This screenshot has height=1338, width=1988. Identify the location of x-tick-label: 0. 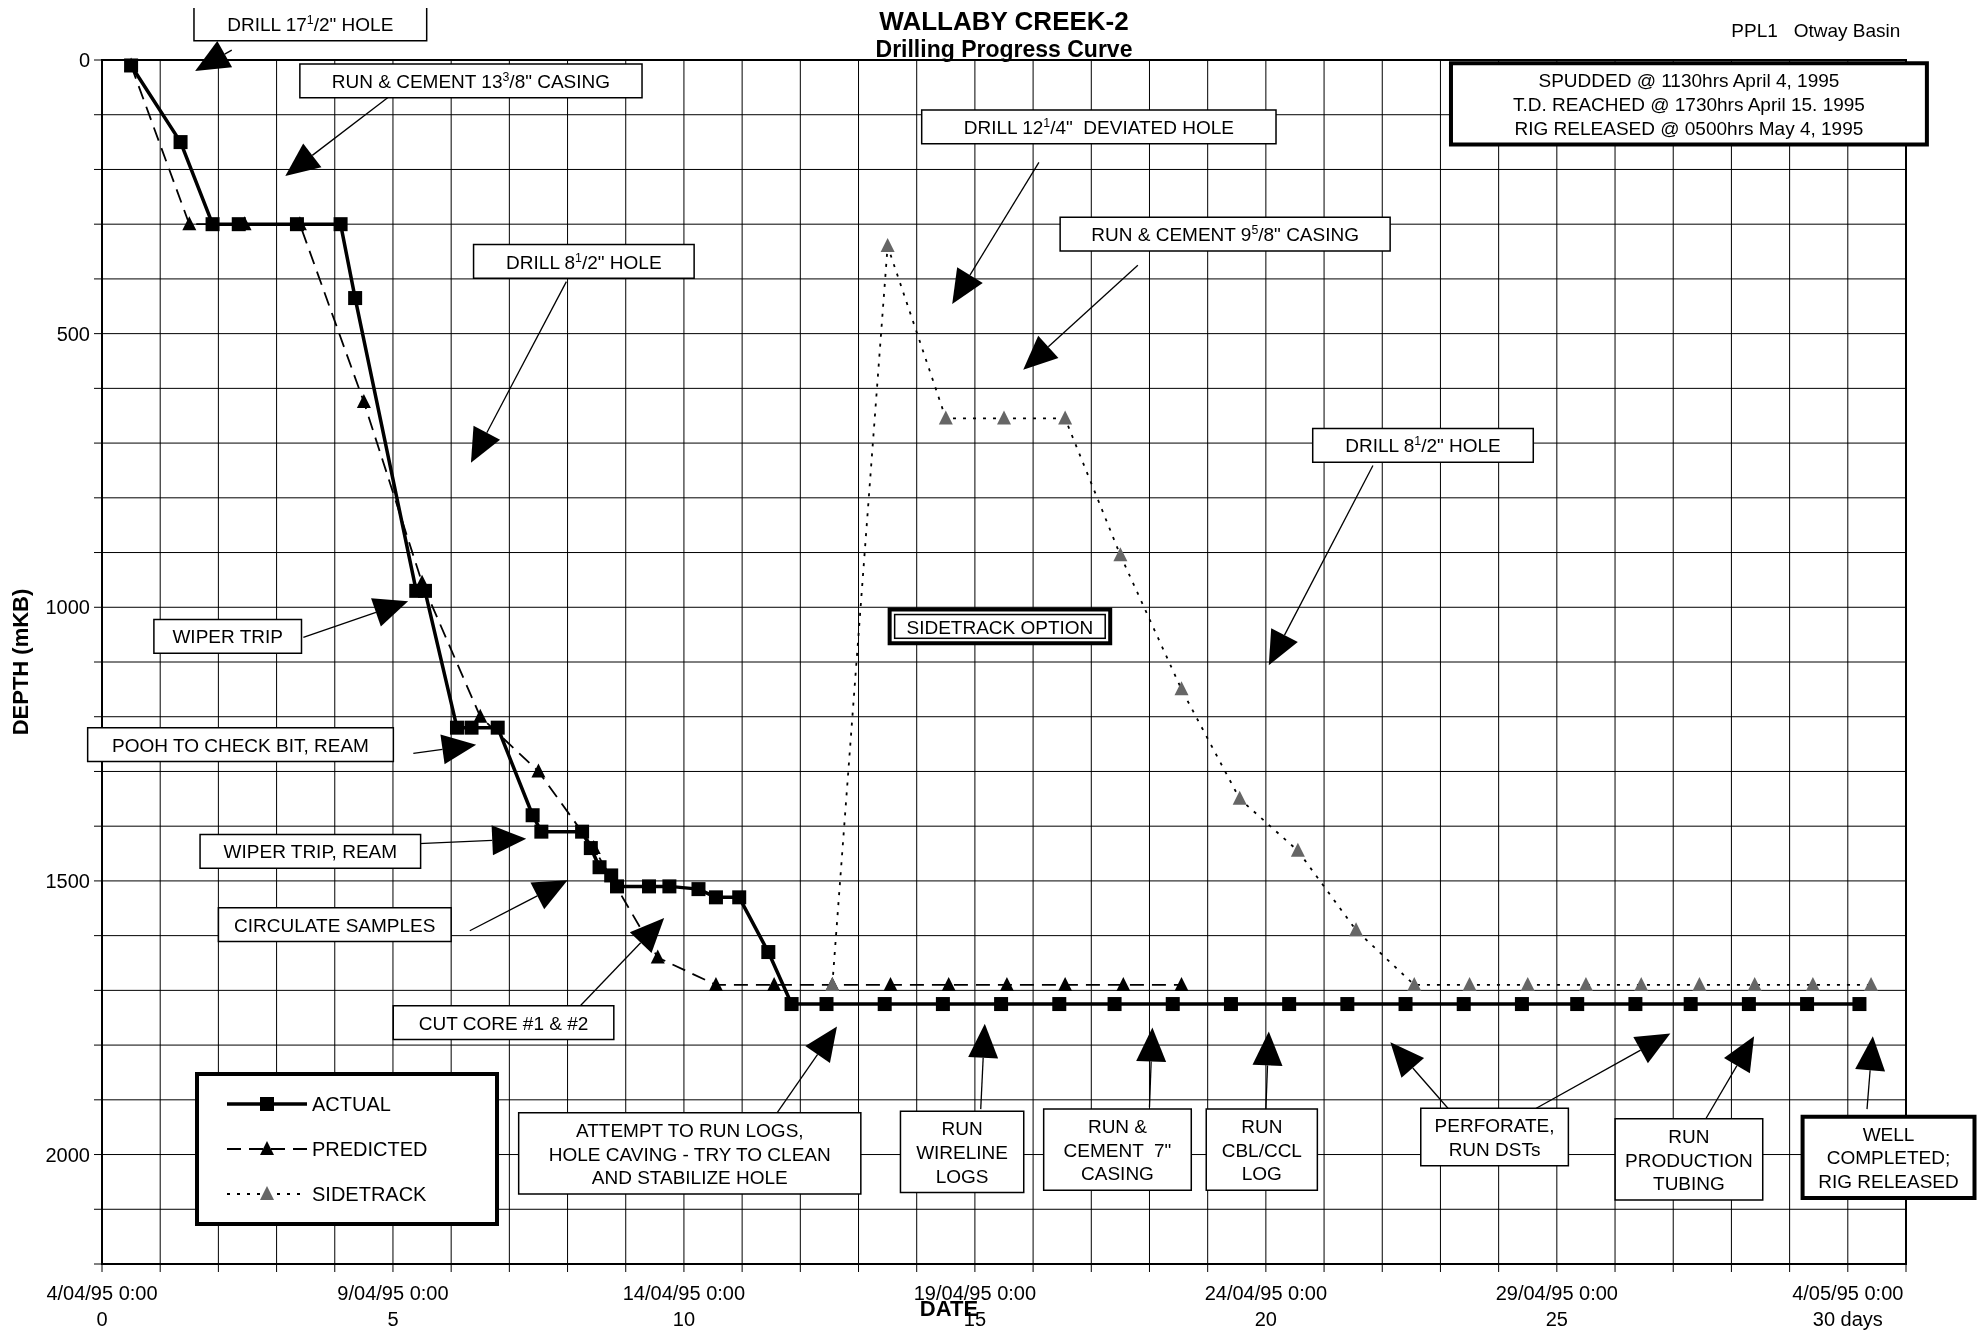
(102, 1319).